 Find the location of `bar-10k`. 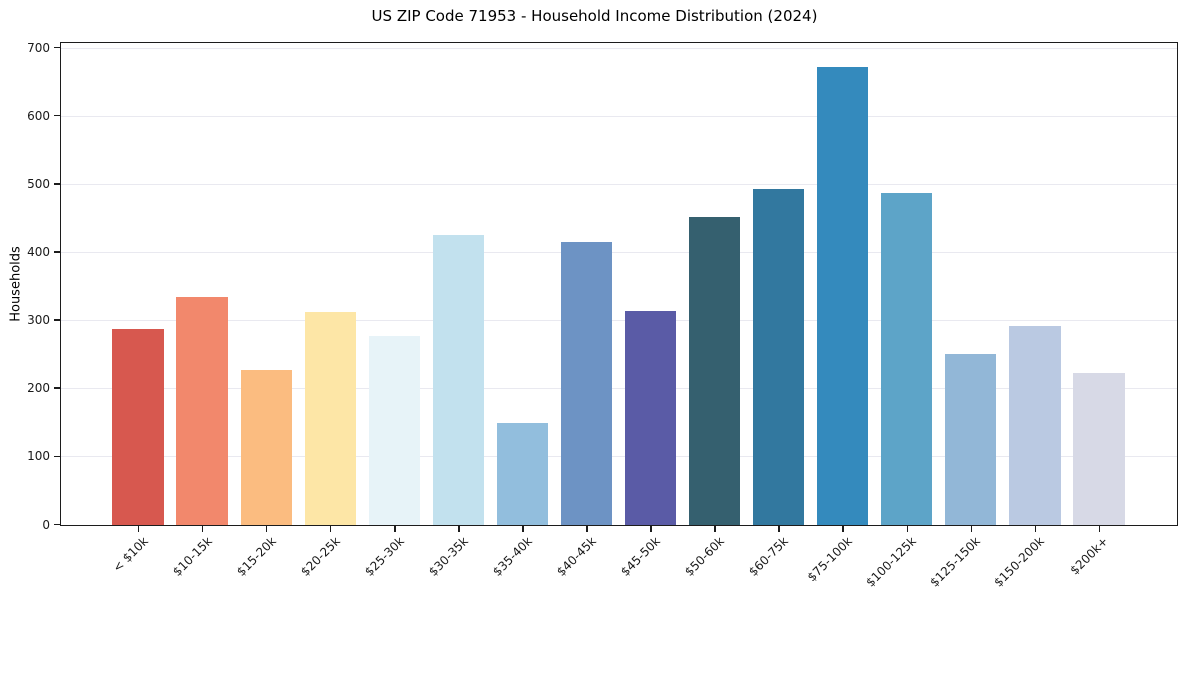

bar-10k is located at coordinates (138, 426).